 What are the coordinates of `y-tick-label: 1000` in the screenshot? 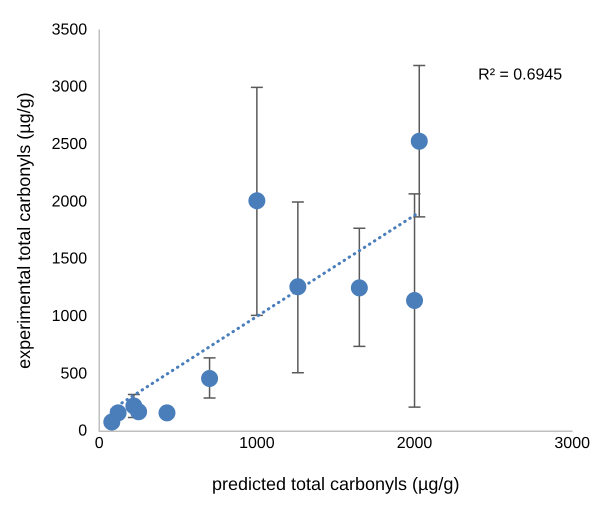 It's located at (70, 316).